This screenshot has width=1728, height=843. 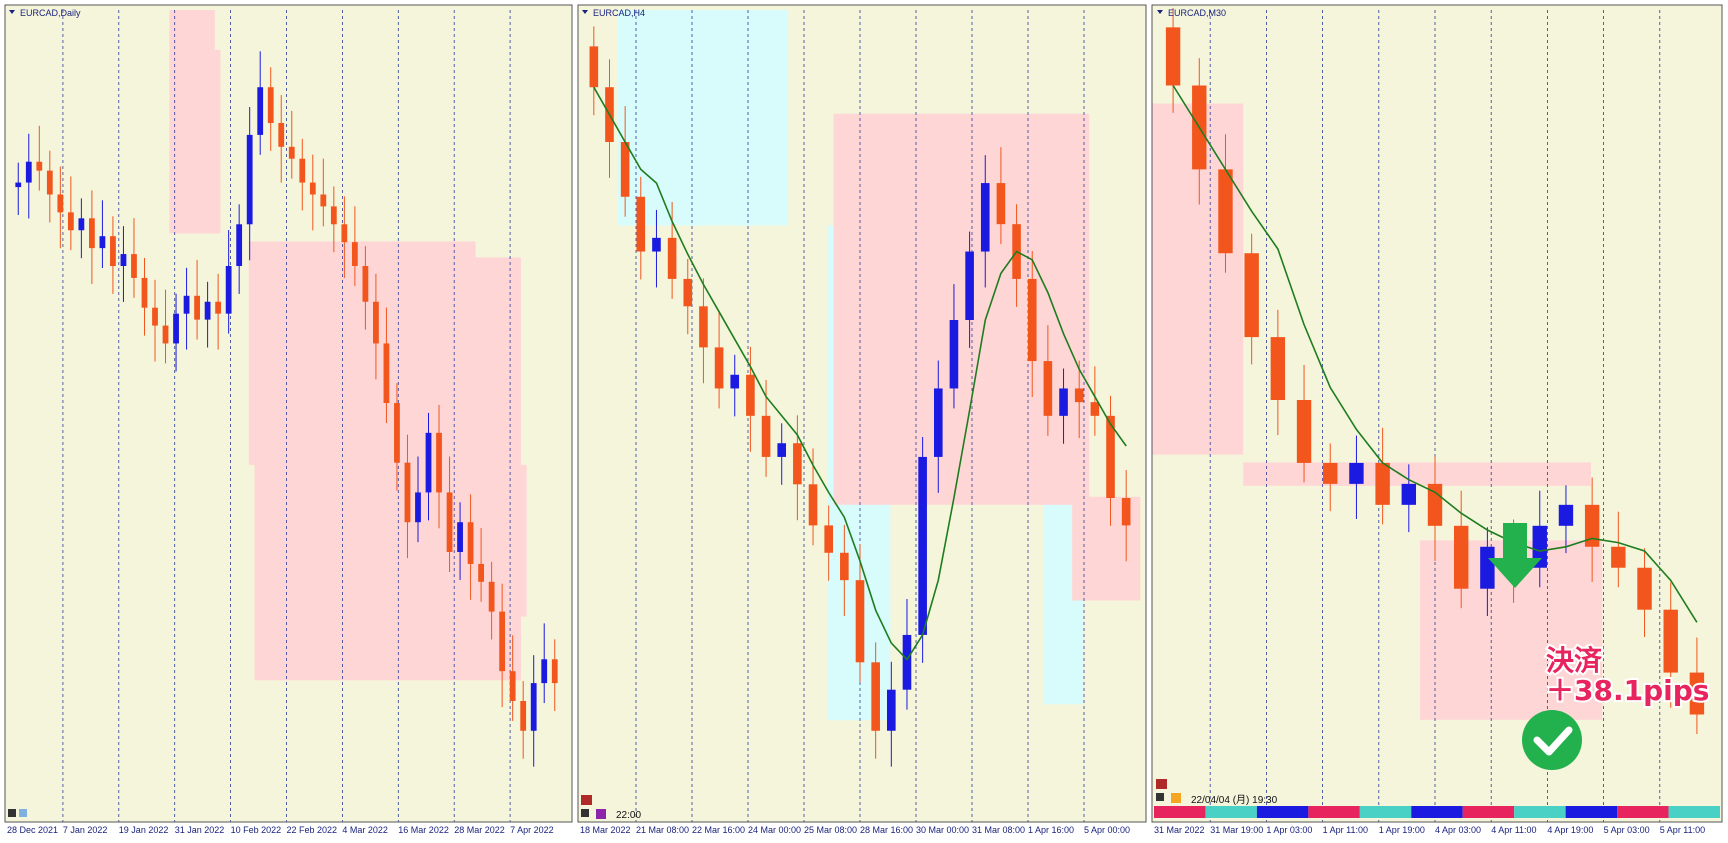 I want to click on x-tick-label: 5 Apr 00:00, so click(x=1107, y=830).